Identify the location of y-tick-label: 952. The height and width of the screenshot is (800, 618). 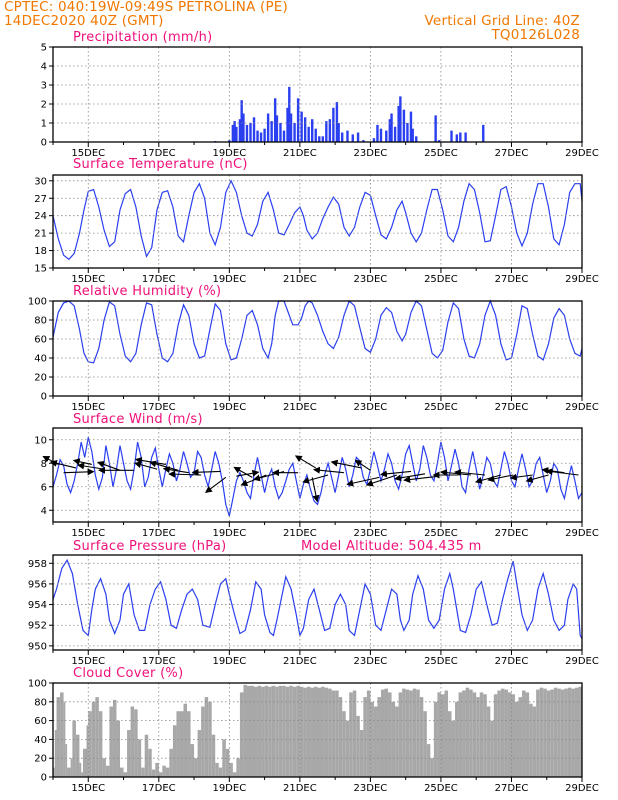
(37, 626).